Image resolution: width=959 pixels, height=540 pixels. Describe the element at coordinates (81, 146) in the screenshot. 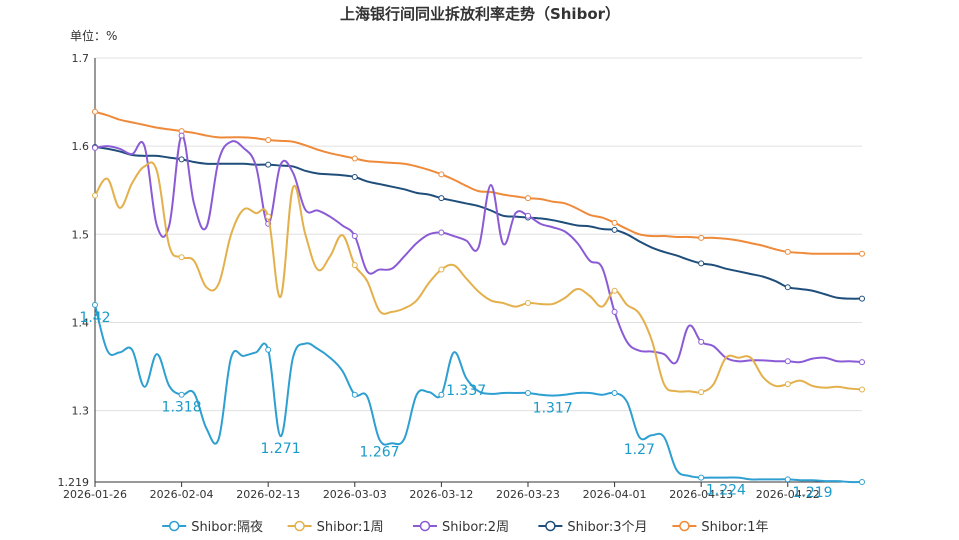

I see `y-tick-label: 1.6` at that location.